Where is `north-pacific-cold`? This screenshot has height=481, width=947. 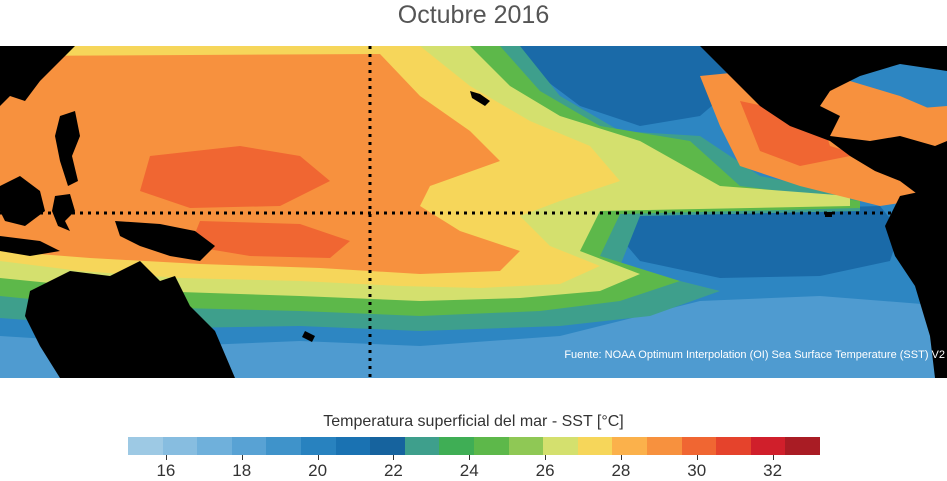 north-pacific-cold is located at coordinates (630, 86).